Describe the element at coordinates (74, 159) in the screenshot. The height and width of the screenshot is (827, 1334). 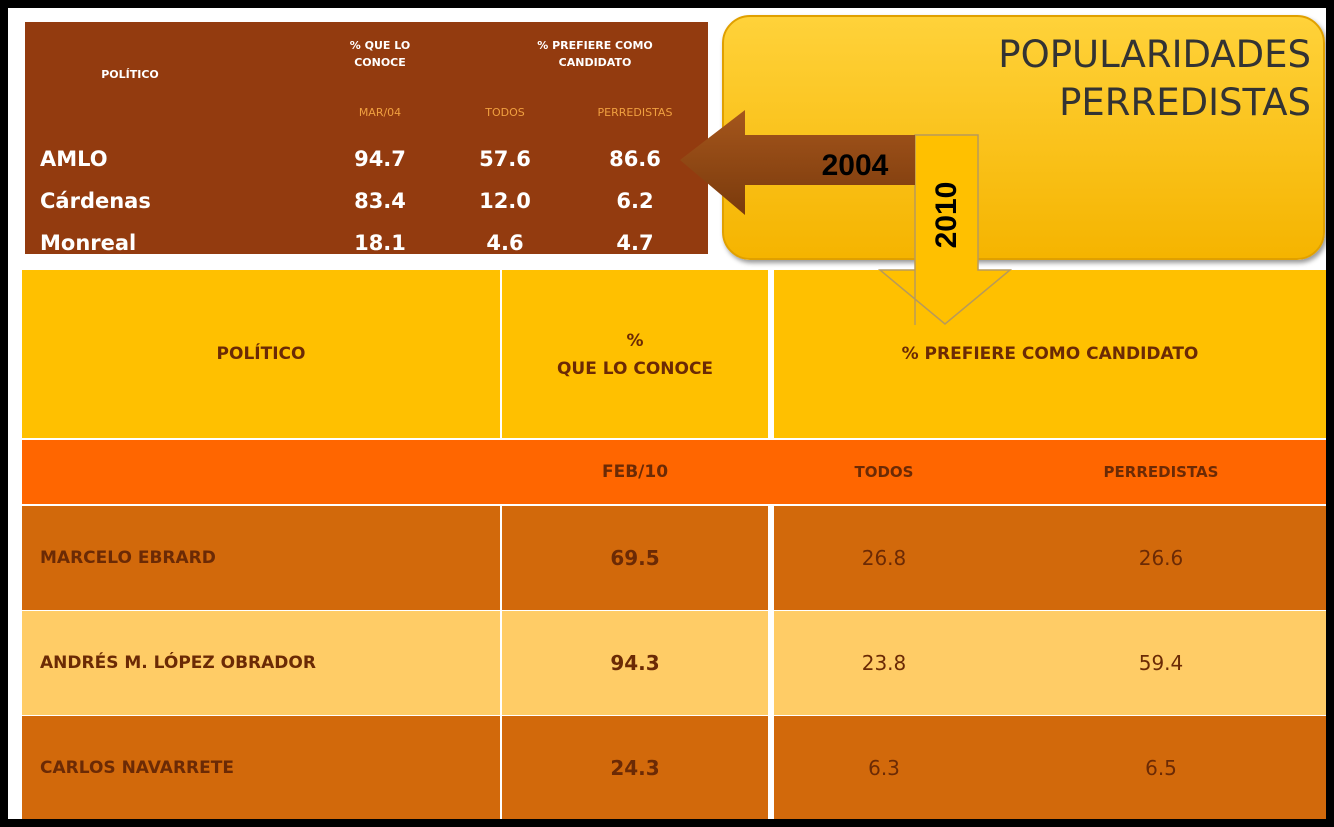
I see `row-label: AMLO` at that location.